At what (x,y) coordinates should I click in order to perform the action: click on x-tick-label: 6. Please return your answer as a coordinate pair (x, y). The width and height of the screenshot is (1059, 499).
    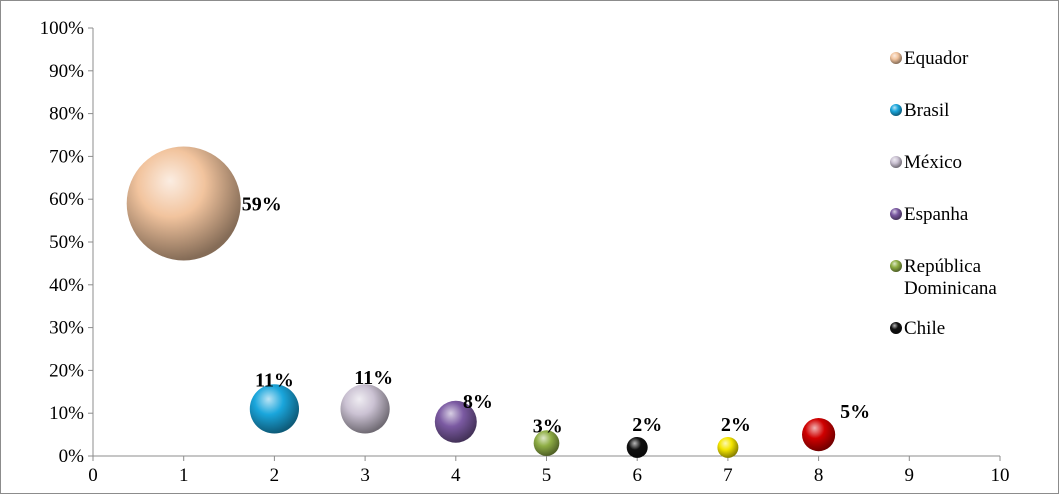
    Looking at the image, I should click on (637, 475).